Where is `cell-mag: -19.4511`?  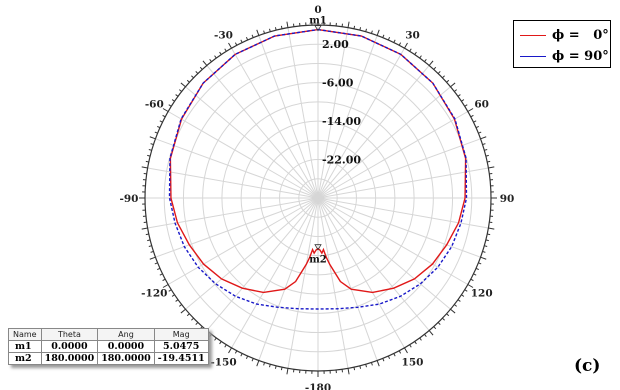
cell-mag: -19.4511 is located at coordinates (181, 358).